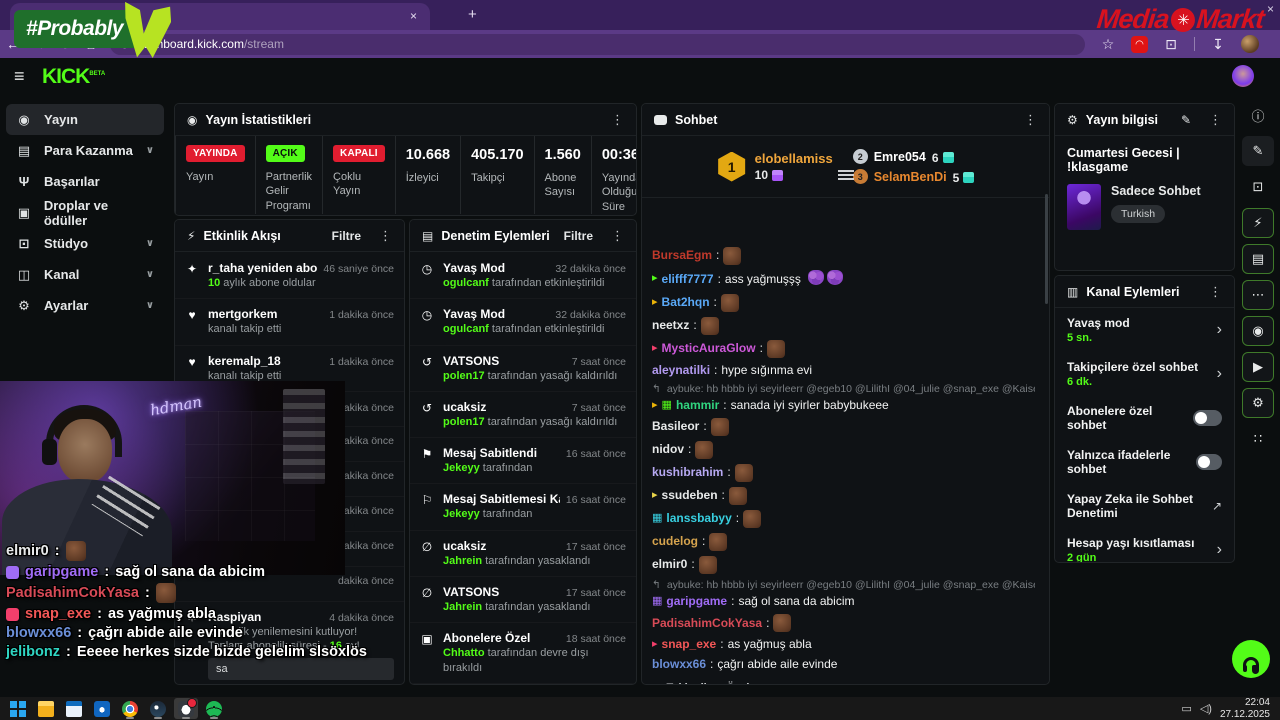  I want to click on chat-username: kushibrahim, so click(688, 472).